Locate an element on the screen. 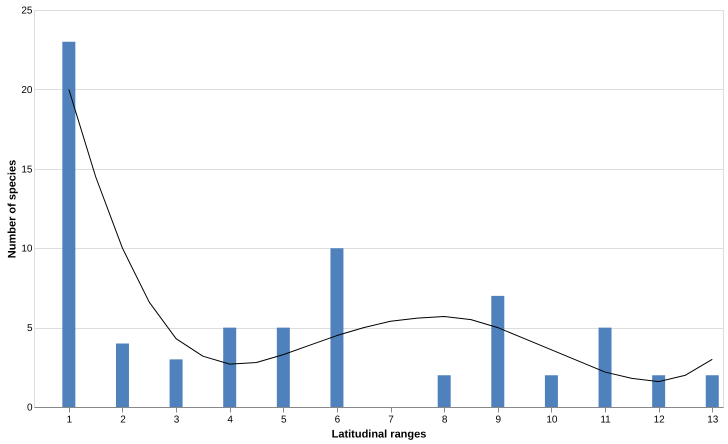  y-tick-label: 20 is located at coordinates (27, 90).